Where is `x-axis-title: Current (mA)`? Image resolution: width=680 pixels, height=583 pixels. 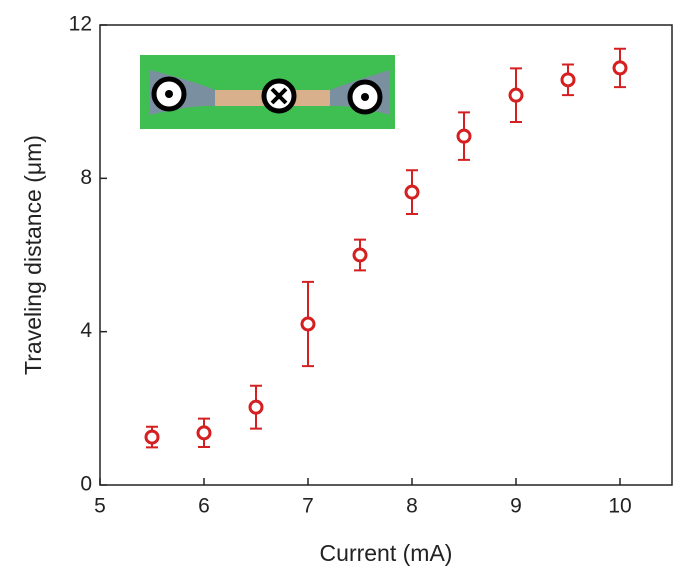 x-axis-title: Current (mA) is located at coordinates (386, 553).